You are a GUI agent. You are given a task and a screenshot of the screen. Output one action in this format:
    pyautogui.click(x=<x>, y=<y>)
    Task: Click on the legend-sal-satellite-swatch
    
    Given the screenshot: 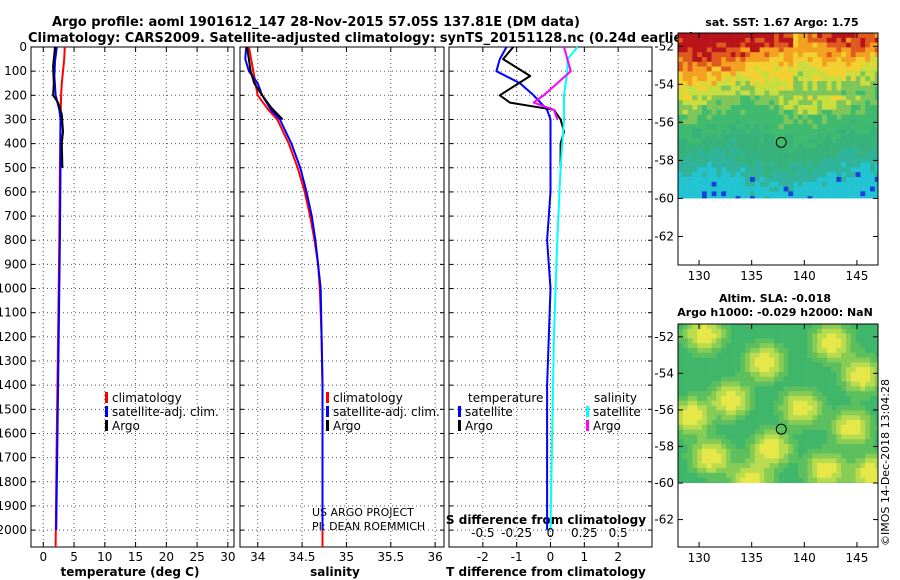 What is the action you would take?
    pyautogui.click(x=587, y=411)
    